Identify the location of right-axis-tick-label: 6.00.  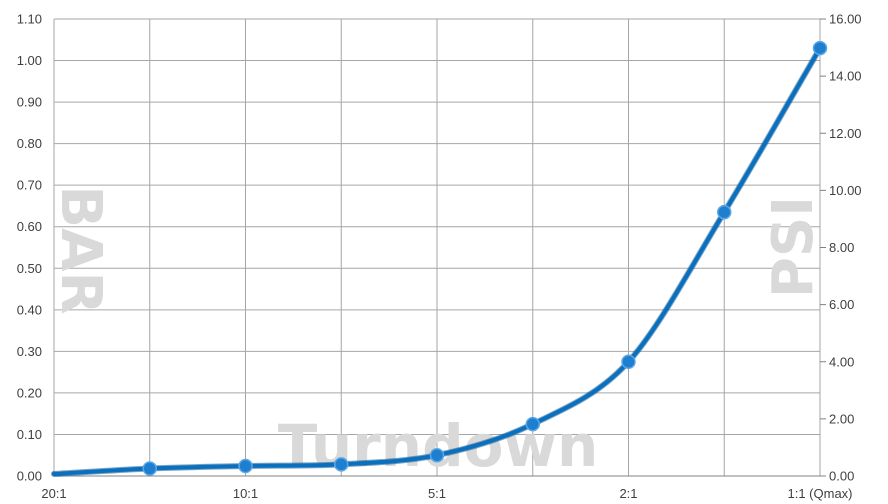
(841, 304).